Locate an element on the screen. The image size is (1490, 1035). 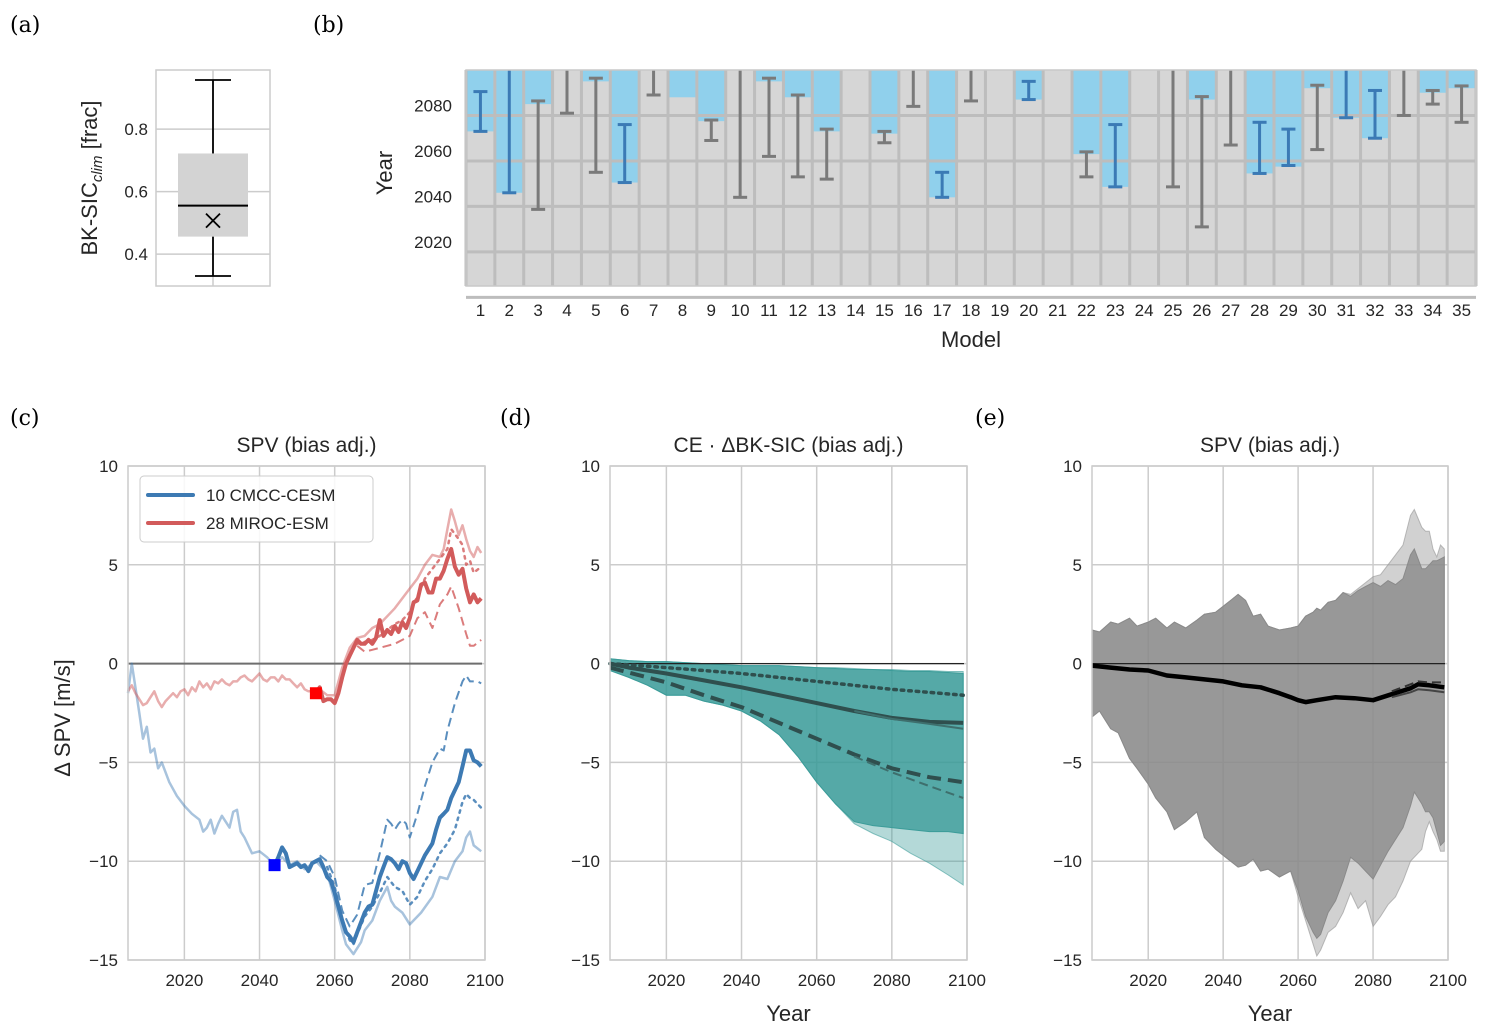
xtick-label: 23 is located at coordinates (1115, 310).